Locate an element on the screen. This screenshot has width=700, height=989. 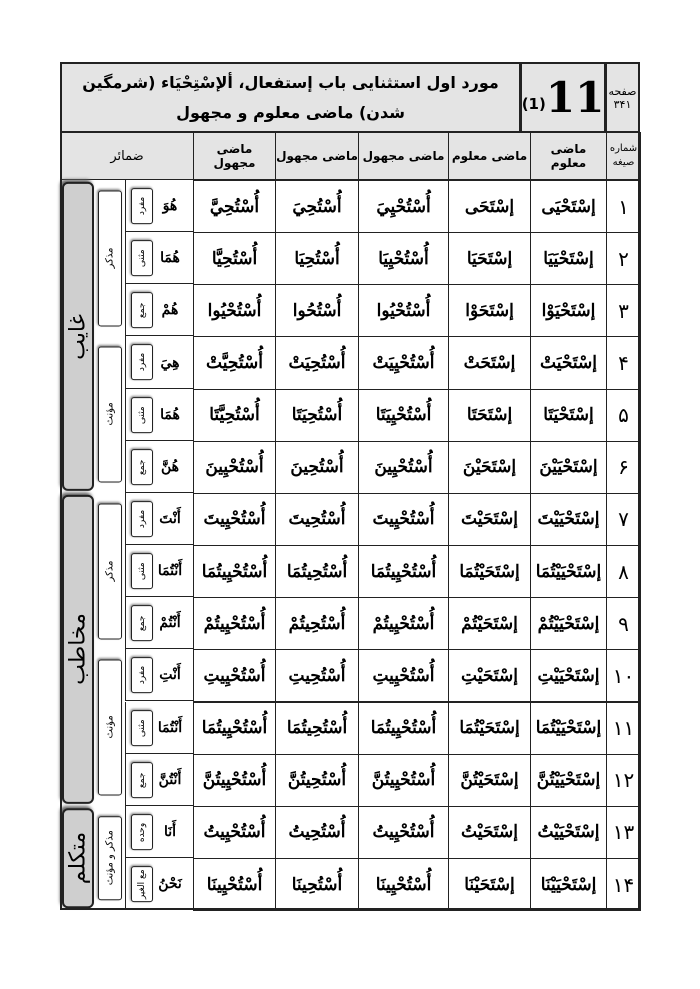
verb-form: أُسْتُحِيتُمْ is located at coordinates (317, 624).